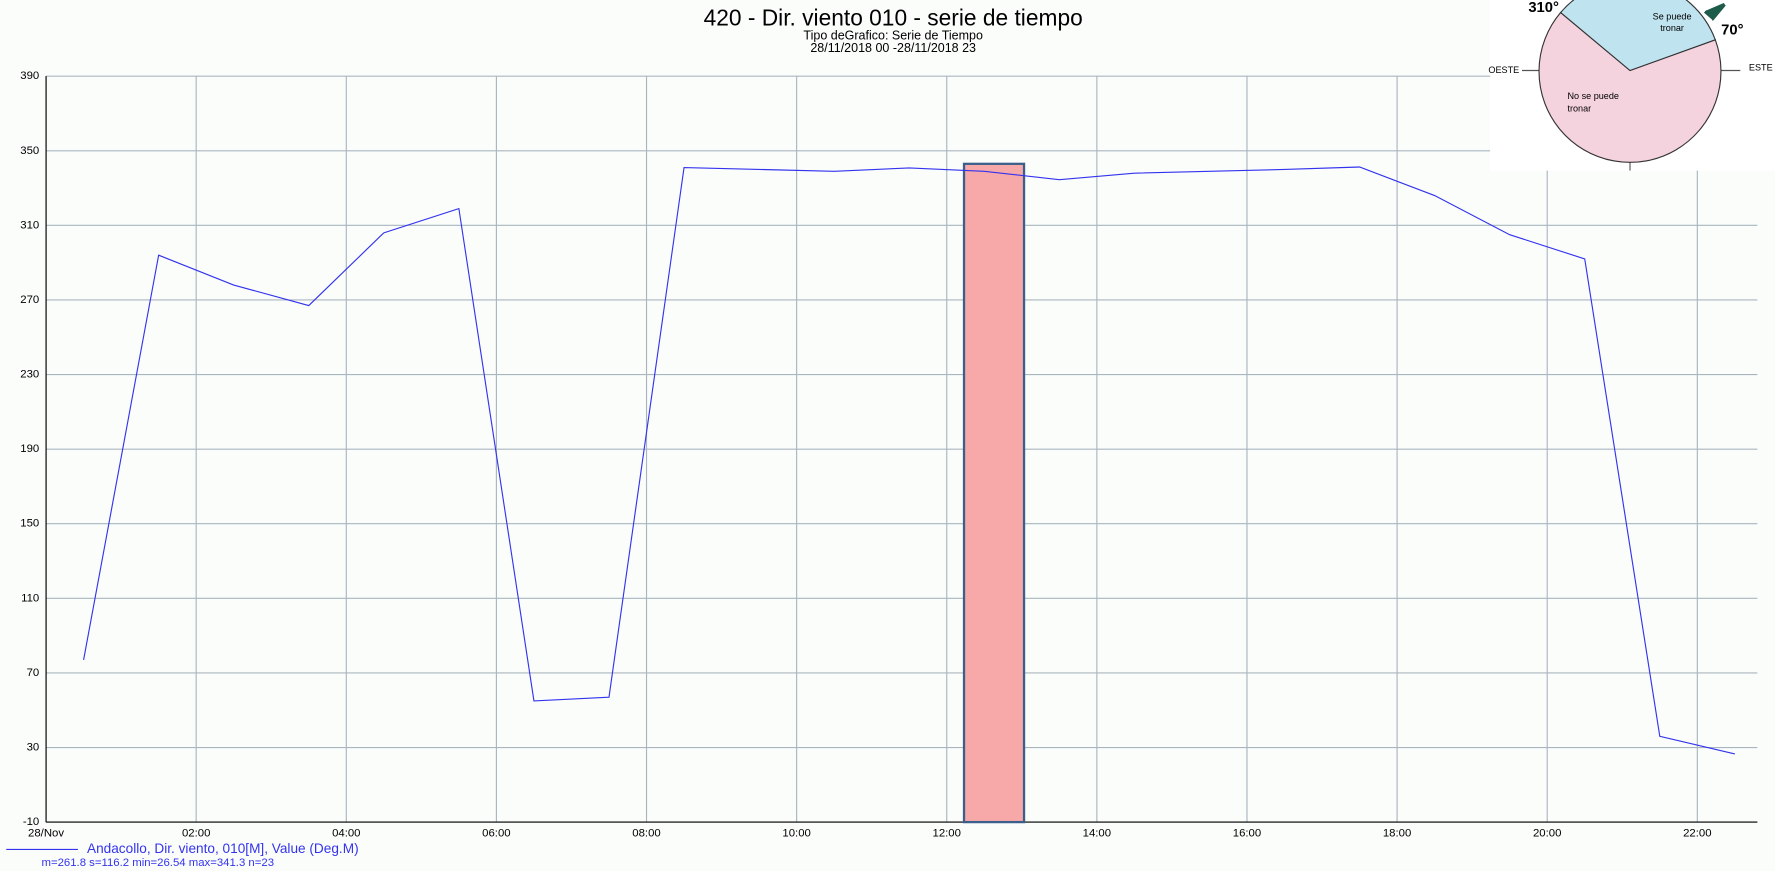  What do you see at coordinates (29, 449) in the screenshot?
I see `y-tick-label: 190` at bounding box center [29, 449].